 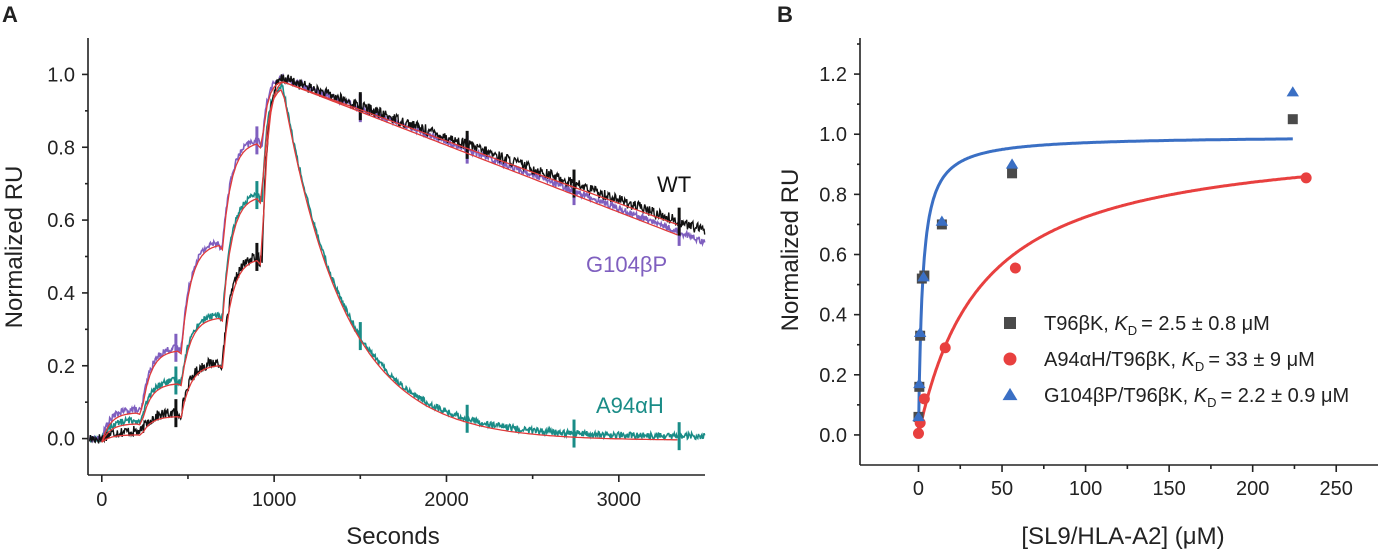 I want to click on fit-curve-g104pt96k, so click(x=1105, y=286).